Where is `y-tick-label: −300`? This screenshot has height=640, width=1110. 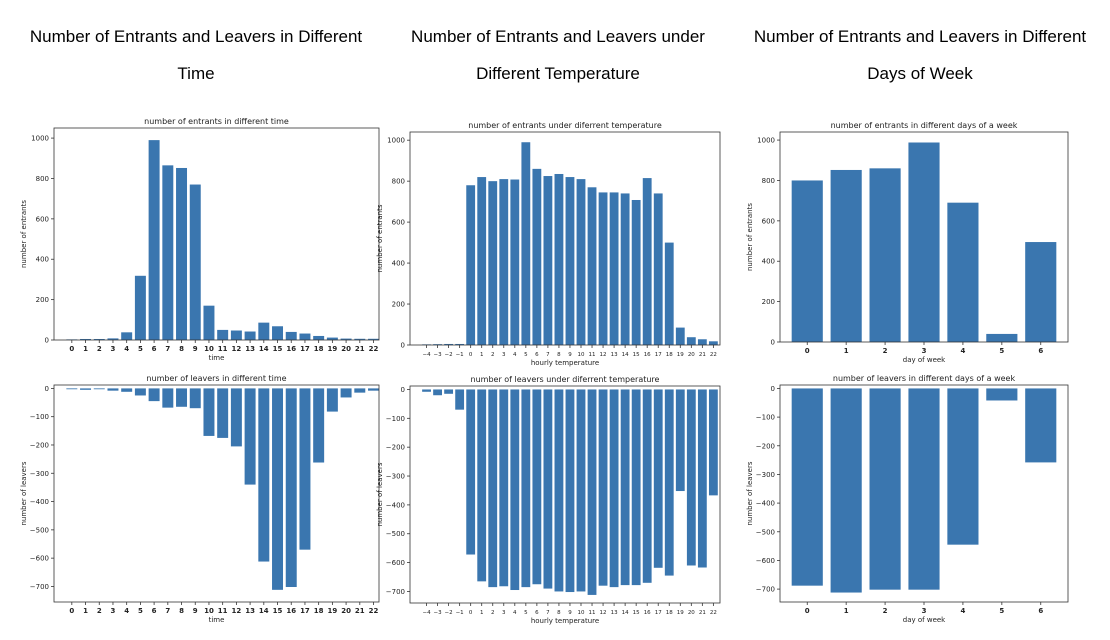
y-tick-label: −300 is located at coordinates (395, 477).